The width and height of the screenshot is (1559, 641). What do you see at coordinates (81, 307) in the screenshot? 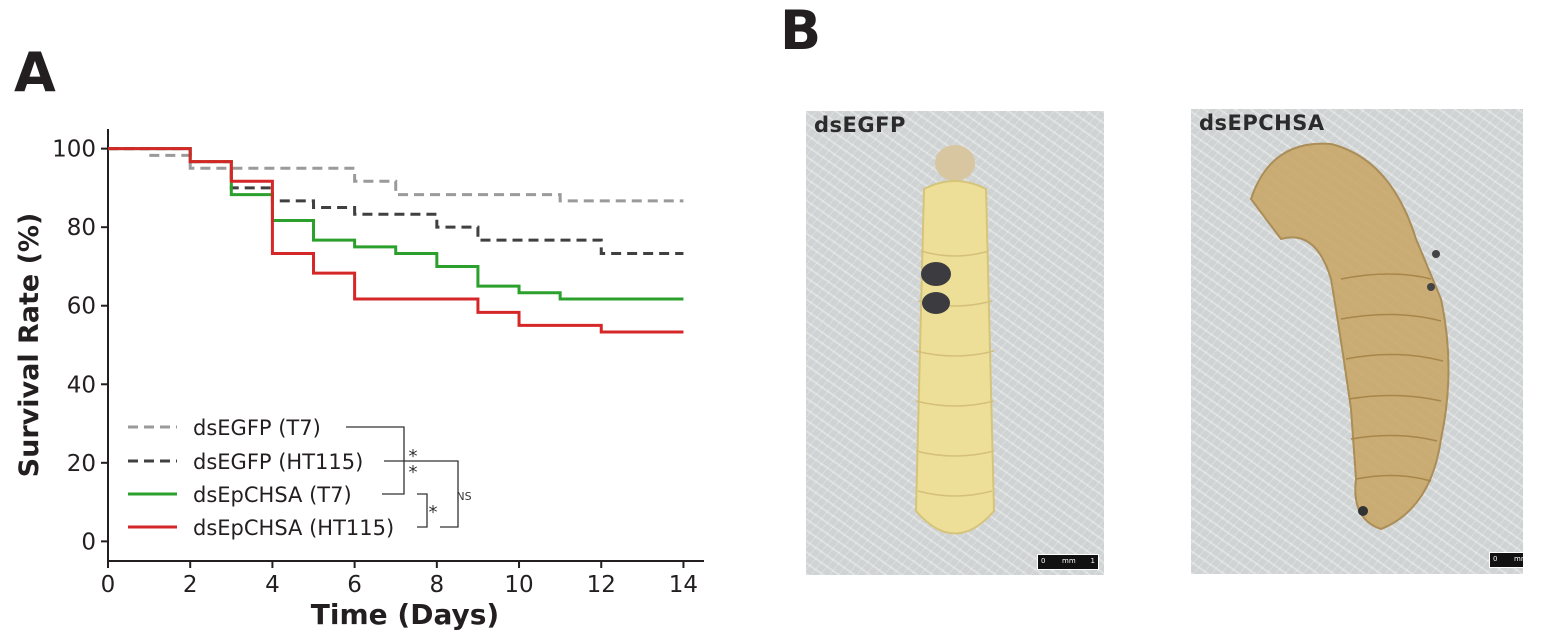
I see `y-tick-label: 60` at bounding box center [81, 307].